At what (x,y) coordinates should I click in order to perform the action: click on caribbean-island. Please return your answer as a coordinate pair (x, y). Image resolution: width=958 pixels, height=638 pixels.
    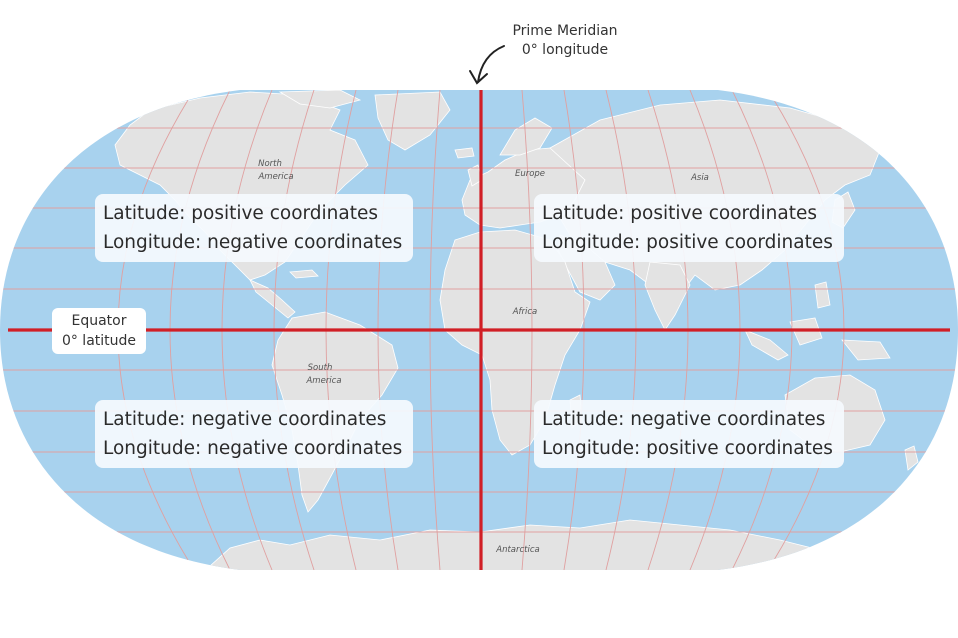
    Looking at the image, I should click on (304, 274).